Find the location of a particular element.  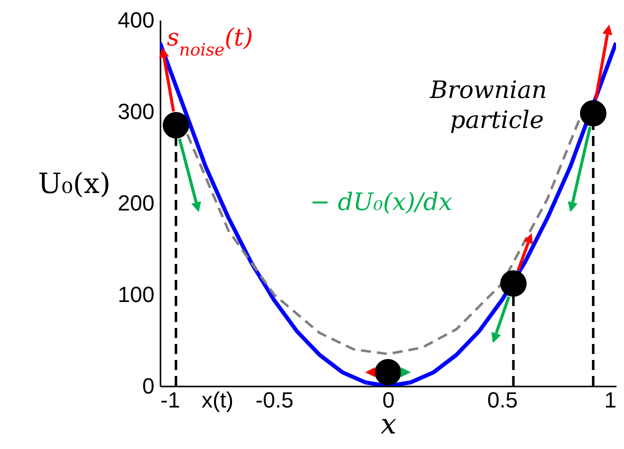

y-tick-label: 100 is located at coordinates (136, 294).